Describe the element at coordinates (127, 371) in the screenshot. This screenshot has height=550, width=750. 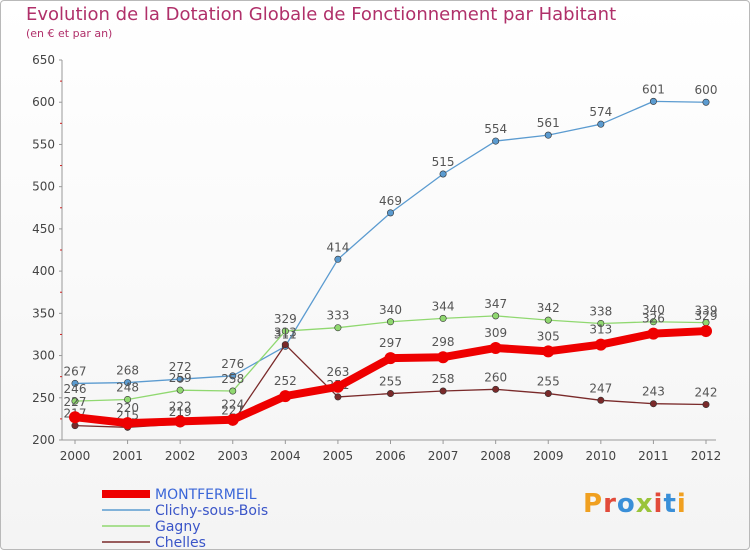
I see `data-label-clichy-sous-bois: 268` at that location.